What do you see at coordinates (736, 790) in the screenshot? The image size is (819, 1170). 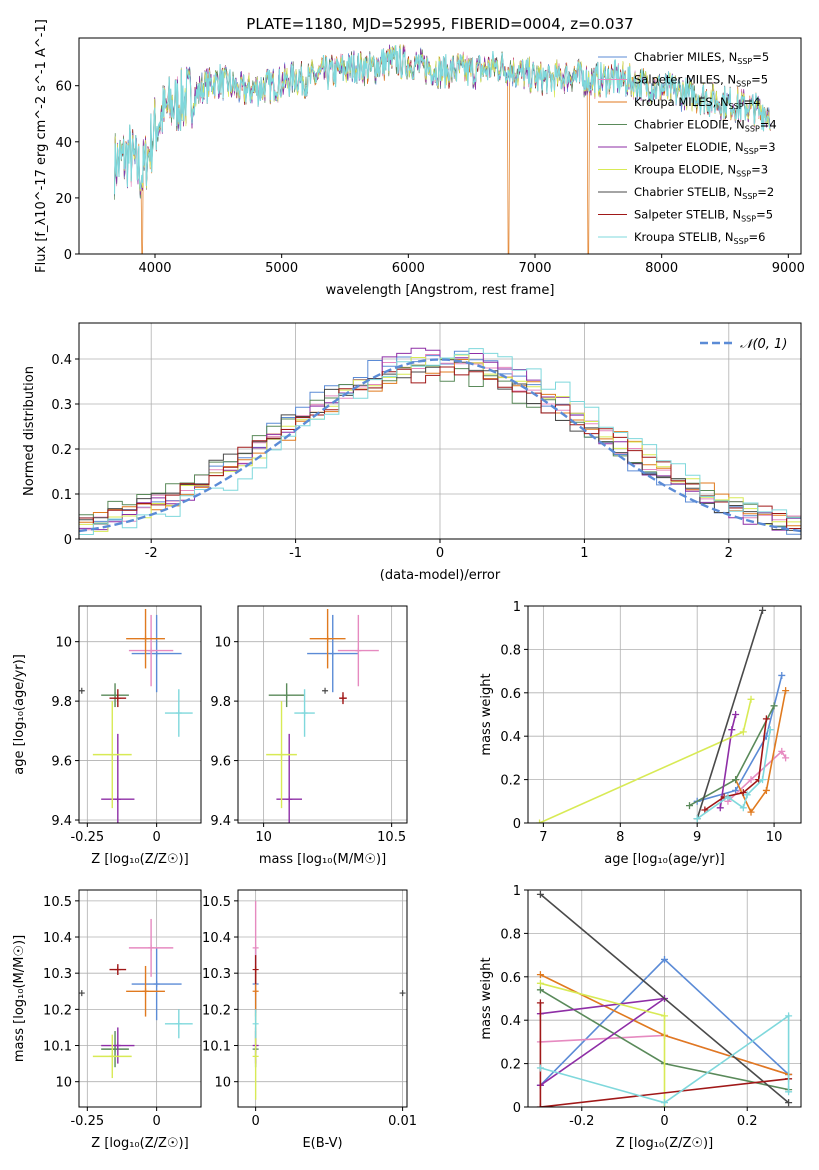 I see `series-marker-chabrier_miles` at bounding box center [736, 790].